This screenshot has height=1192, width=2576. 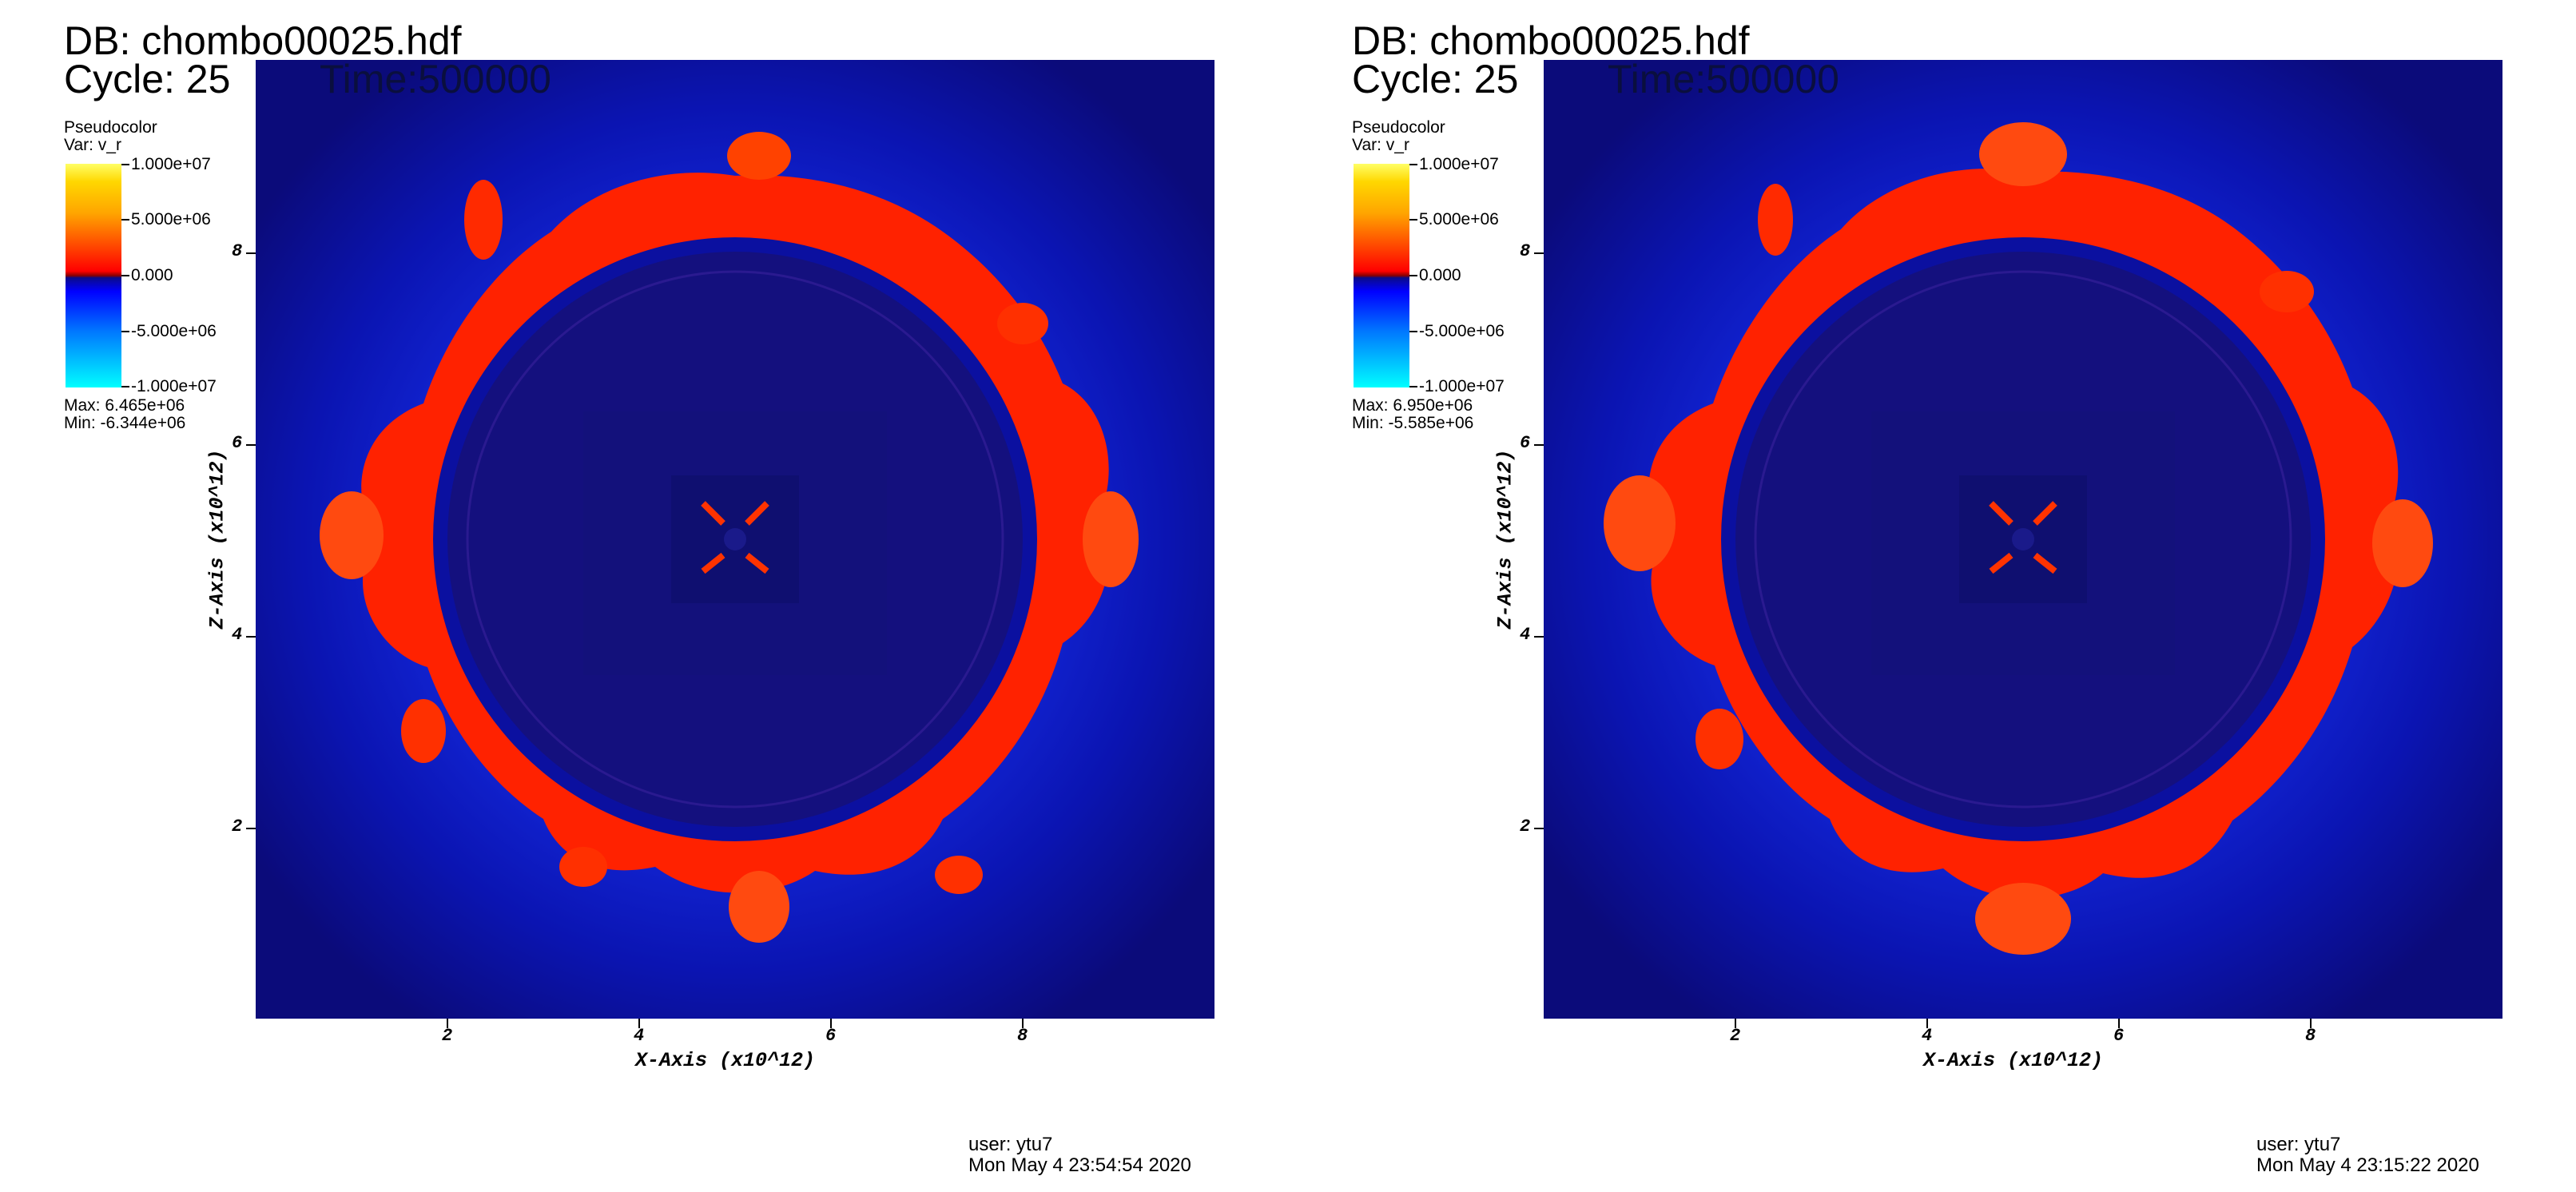 What do you see at coordinates (124, 405) in the screenshot?
I see `max-value: Max: 6.465e+06` at bounding box center [124, 405].